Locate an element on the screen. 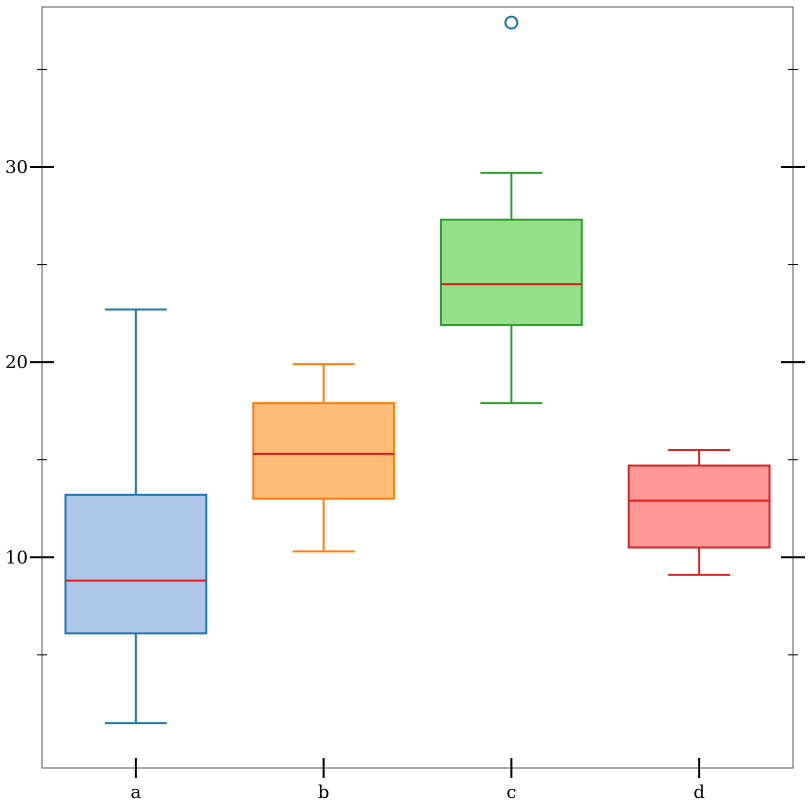 Image resolution: width=812 pixels, height=812 pixels. x-tick-label: d is located at coordinates (699, 792).